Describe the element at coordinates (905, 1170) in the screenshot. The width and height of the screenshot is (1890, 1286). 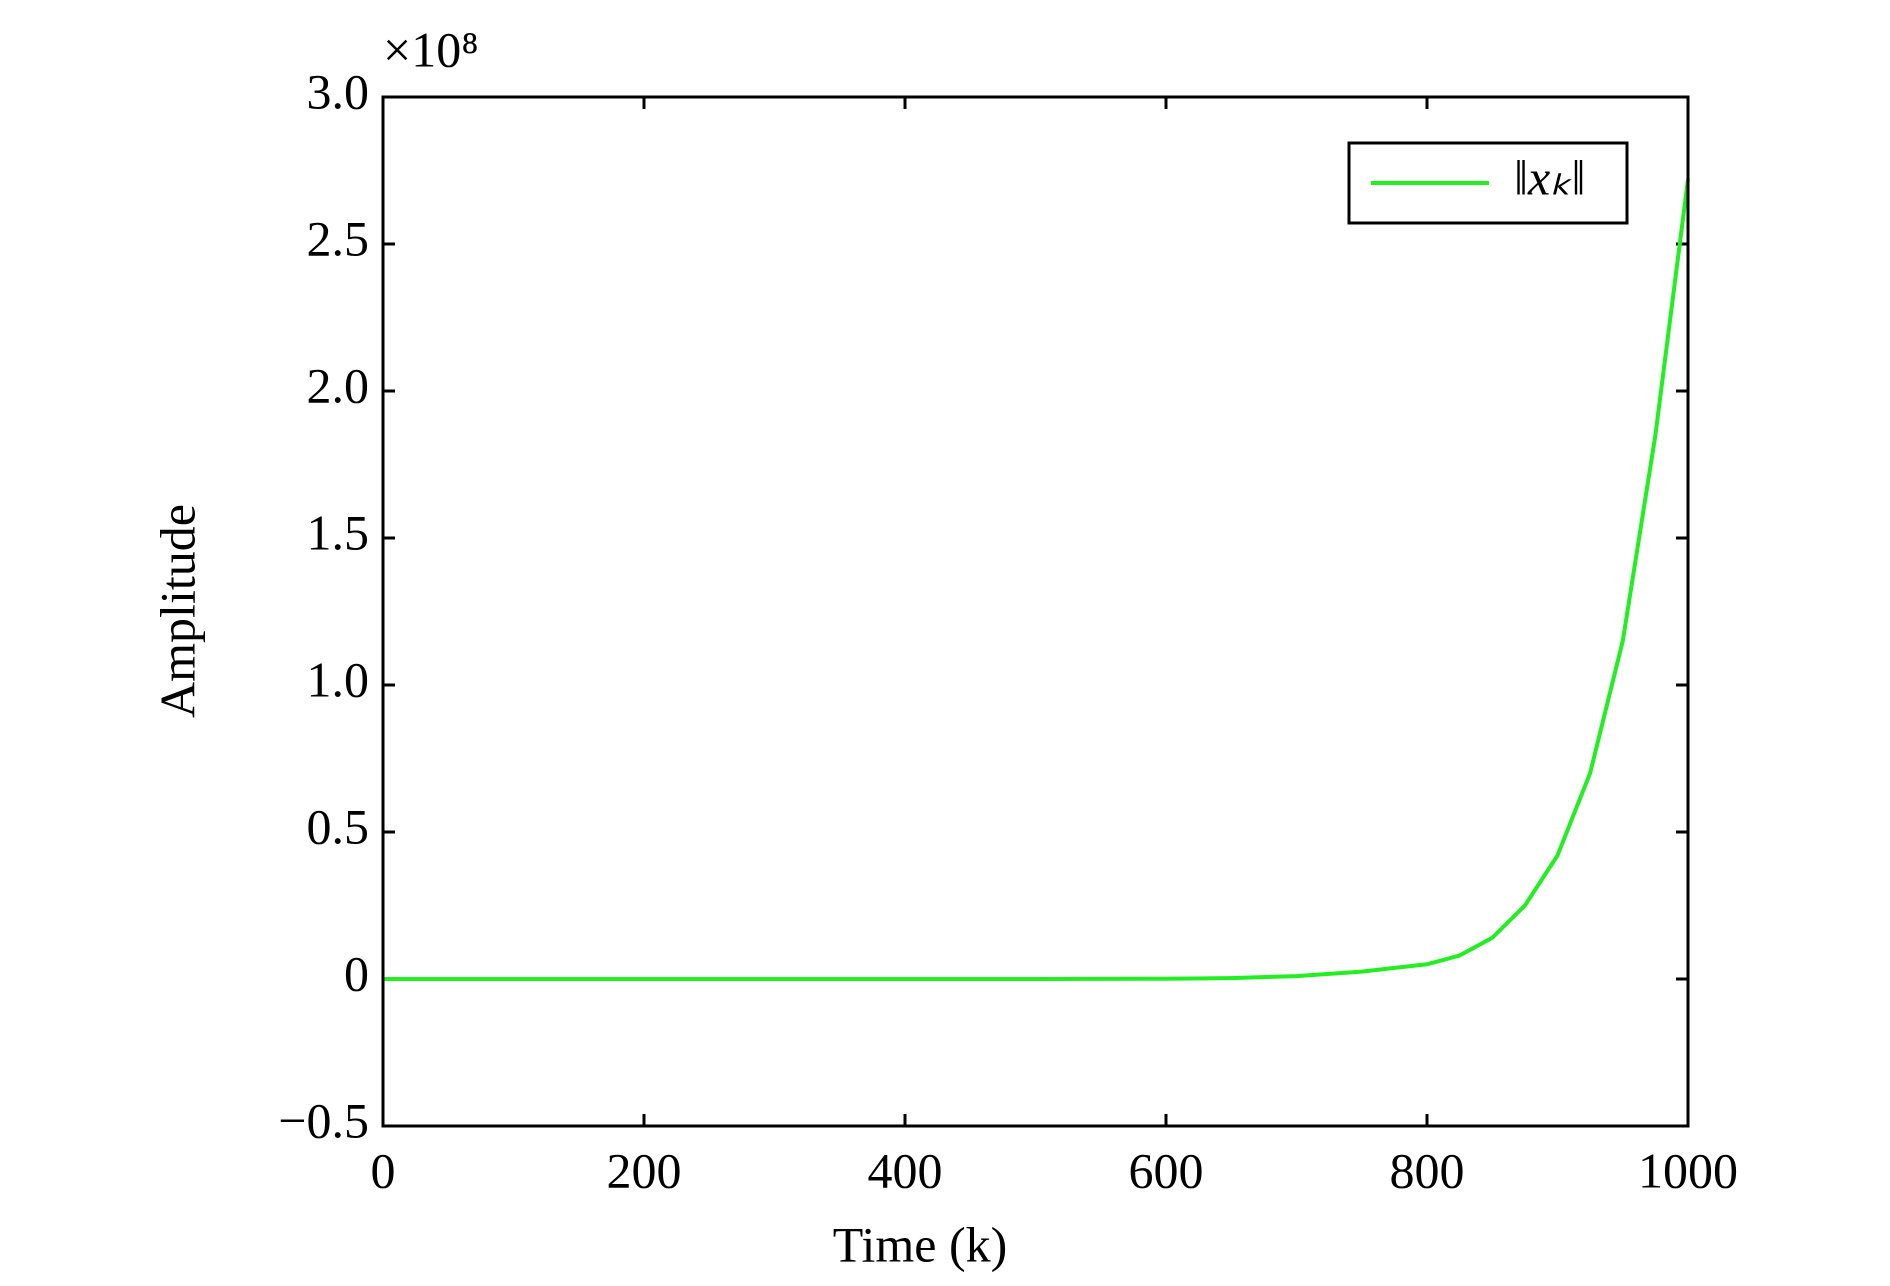
I see `x-tick-label: 400` at that location.